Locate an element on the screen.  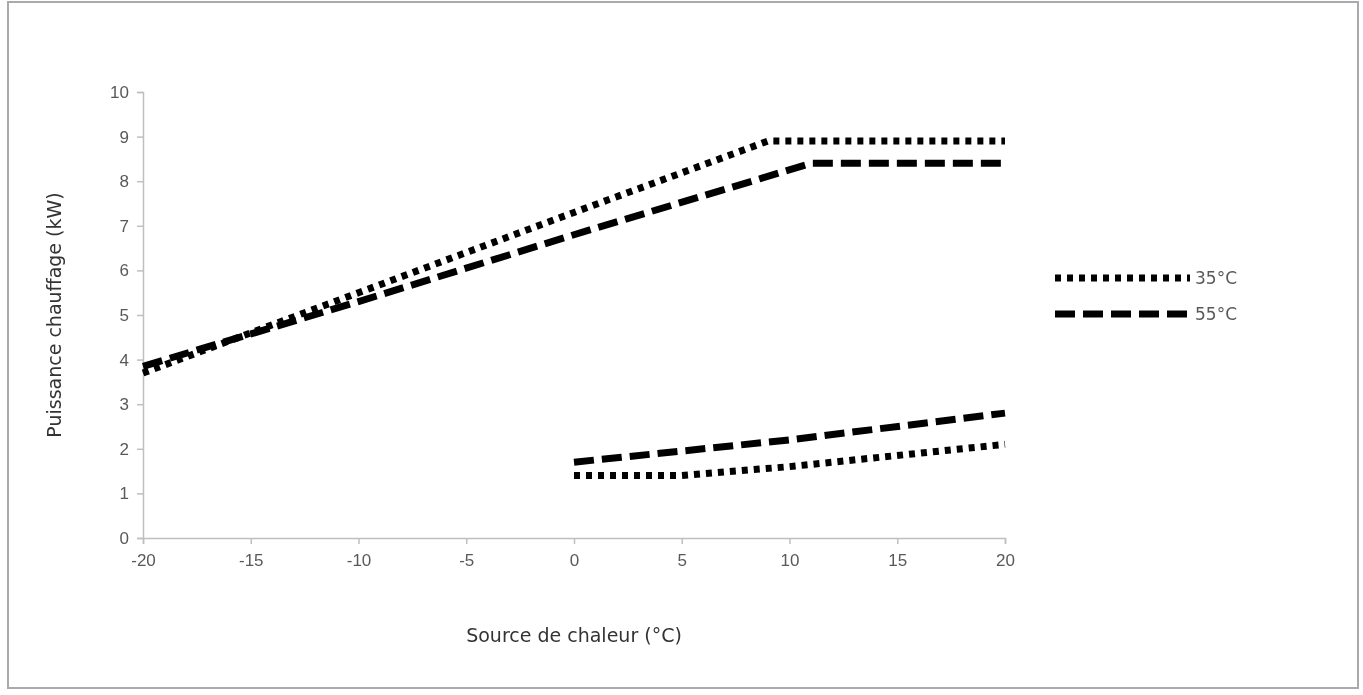
y-tick-label: 1 is located at coordinates (124, 494).